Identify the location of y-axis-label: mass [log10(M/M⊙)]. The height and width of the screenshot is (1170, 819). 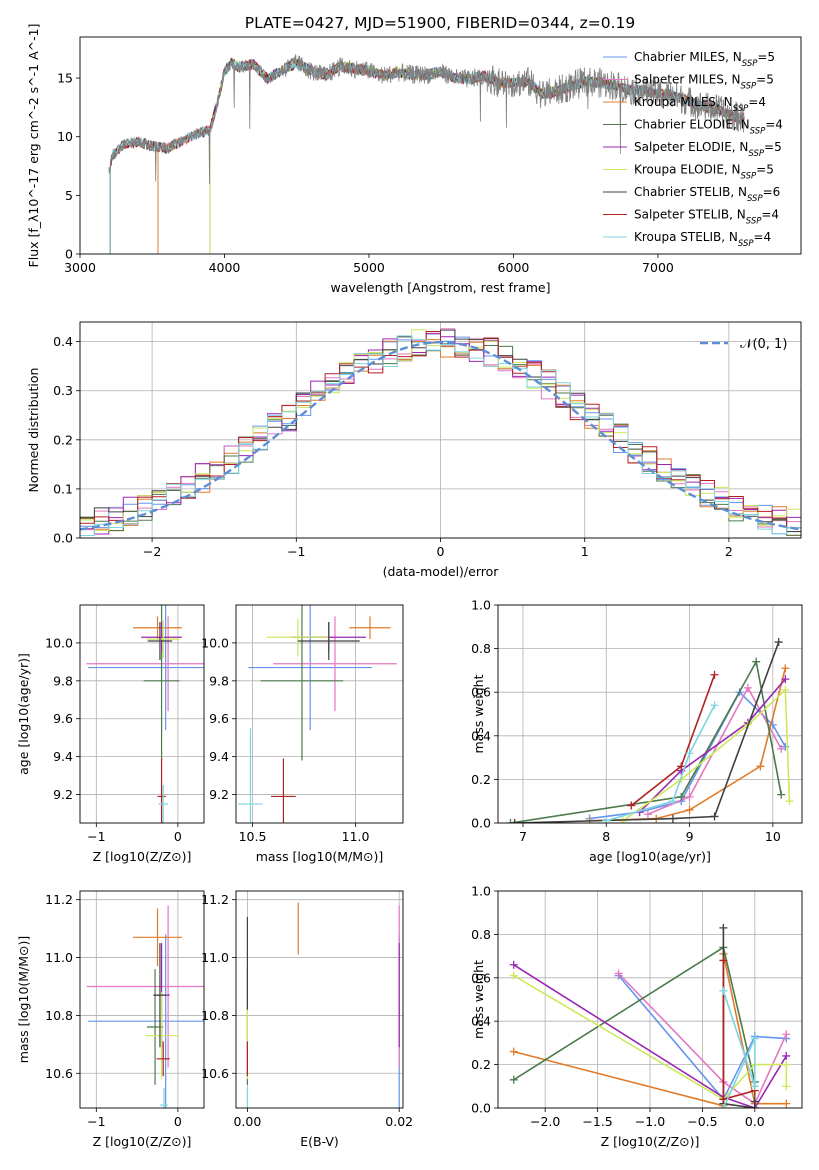
(23, 1000).